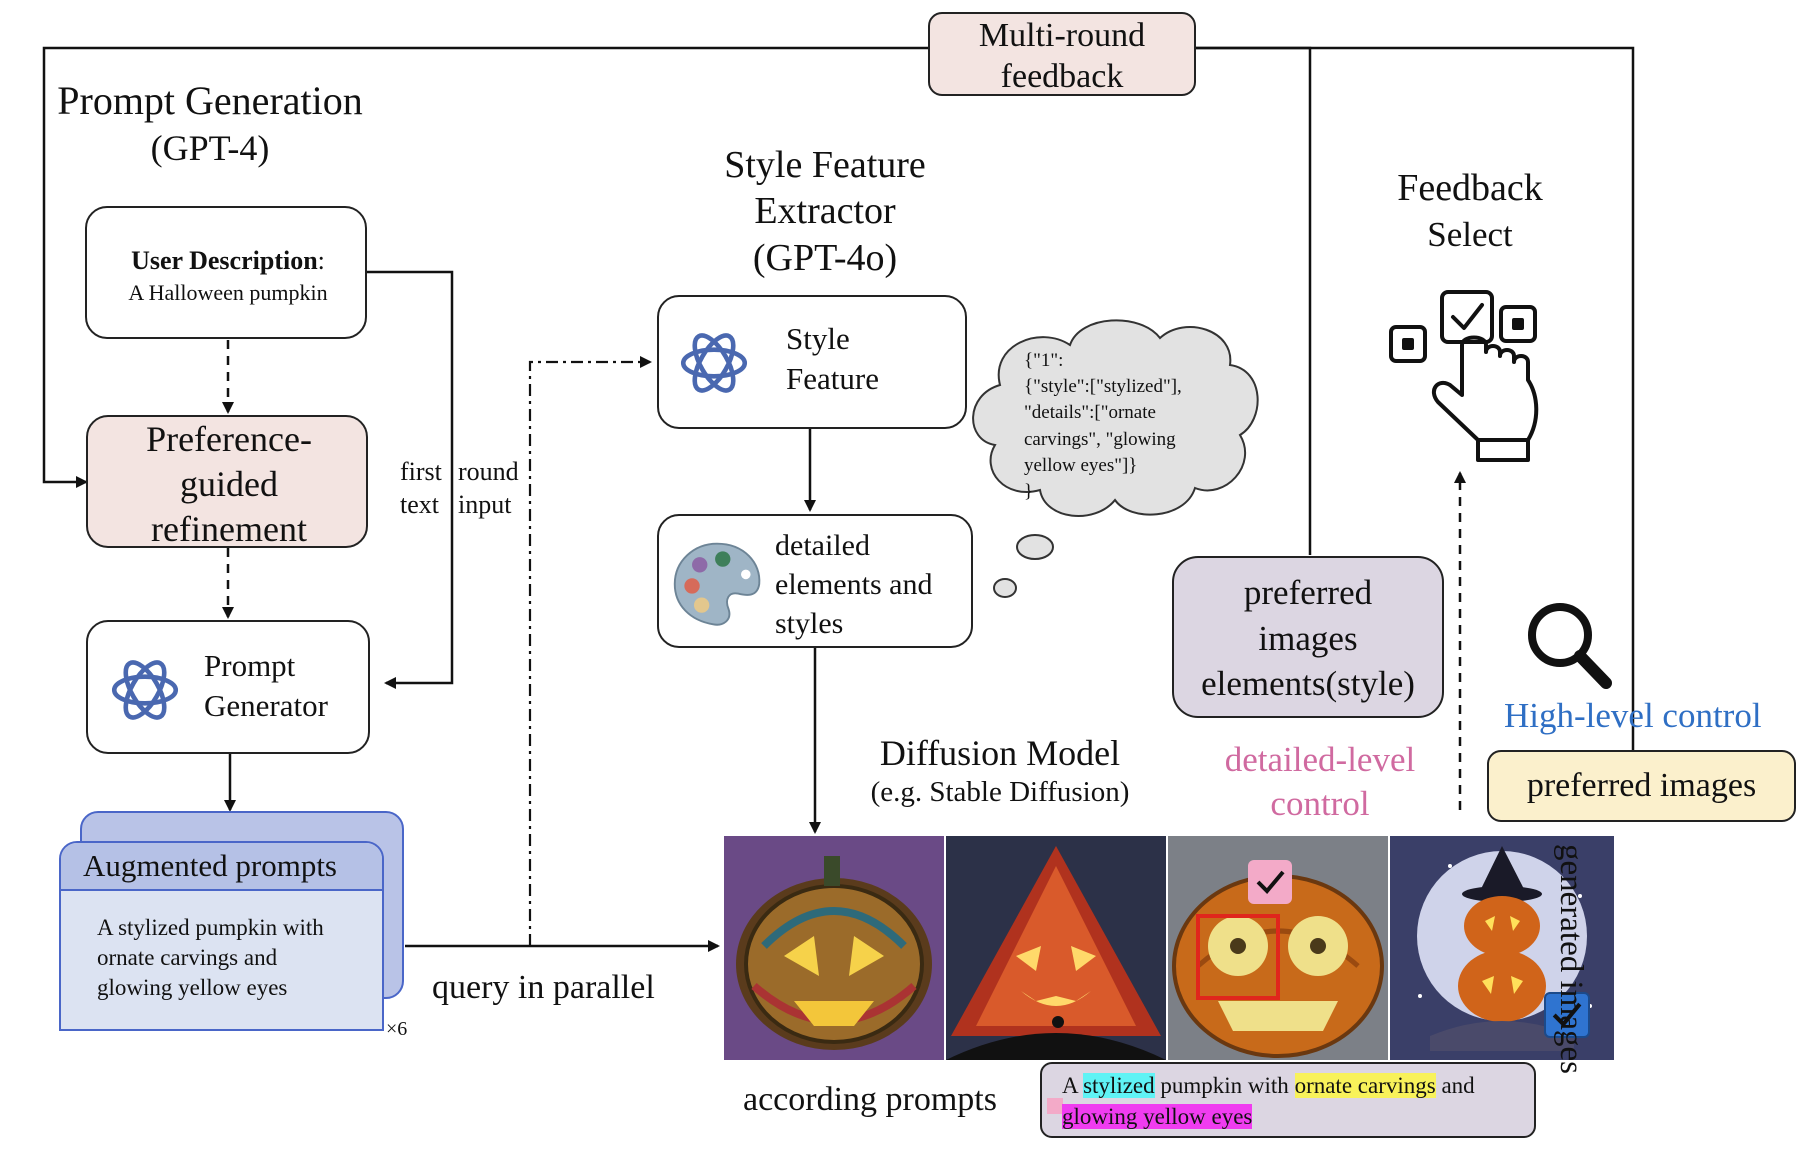  Describe the element at coordinates (1570, 959) in the screenshot. I see `generated-images-label: generated images` at that location.